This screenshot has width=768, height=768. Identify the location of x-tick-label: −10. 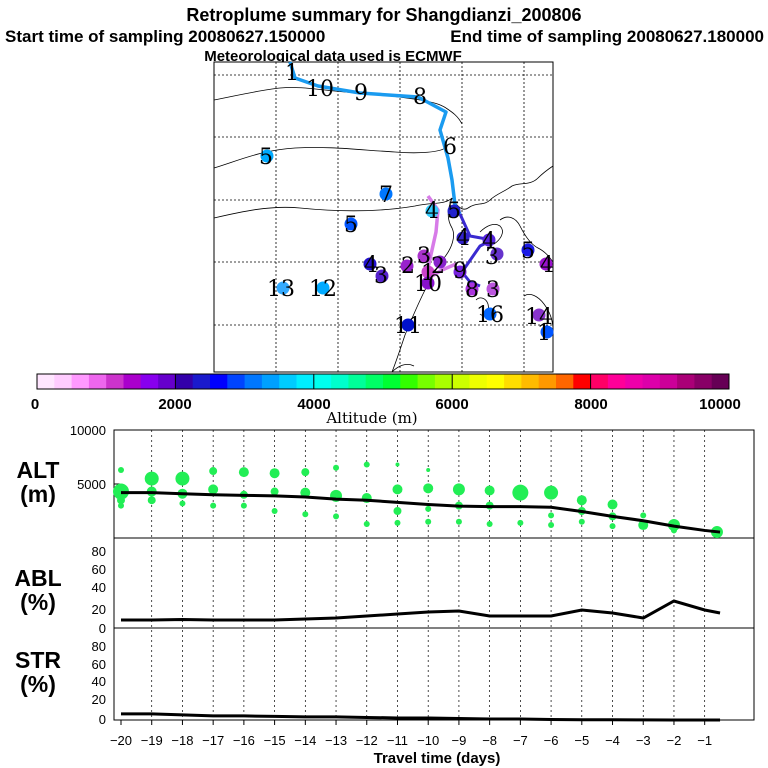
(428, 740).